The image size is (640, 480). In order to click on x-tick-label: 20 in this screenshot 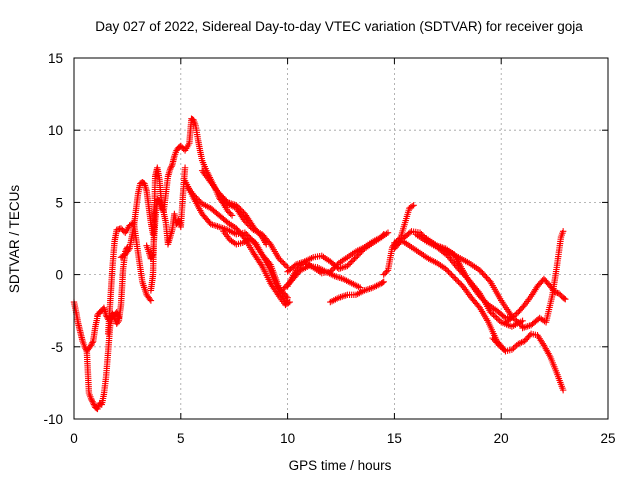, I will do `click(501, 438)`.